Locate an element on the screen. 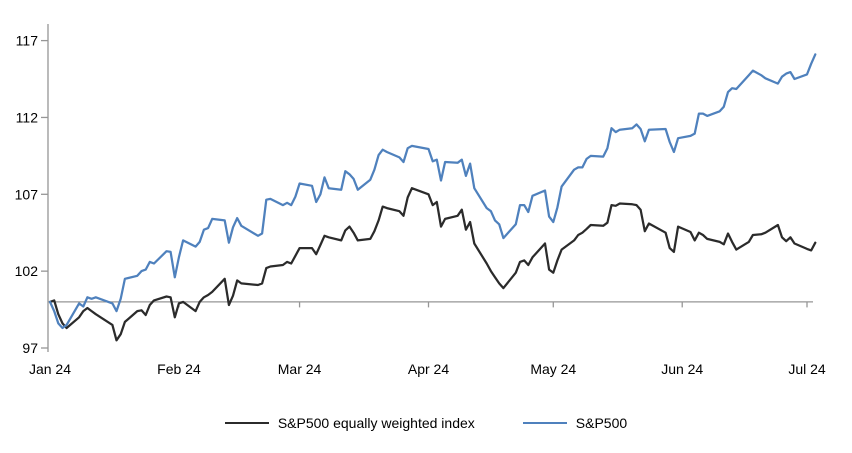 Image resolution: width=852 pixels, height=453 pixels. legend-label-equal-weight: S&P500 equally weighted index is located at coordinates (376, 423).